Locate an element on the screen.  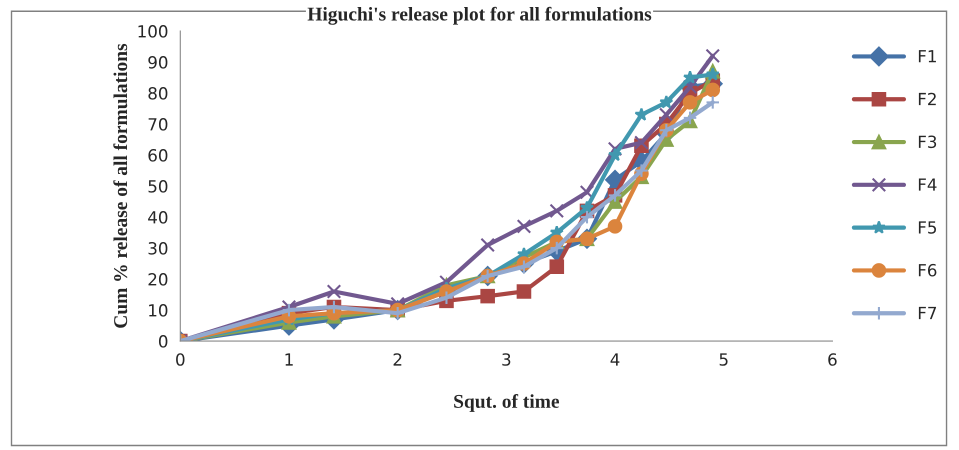
chart-title: Higuchi's release plot for all formulations is located at coordinates (480, 15).